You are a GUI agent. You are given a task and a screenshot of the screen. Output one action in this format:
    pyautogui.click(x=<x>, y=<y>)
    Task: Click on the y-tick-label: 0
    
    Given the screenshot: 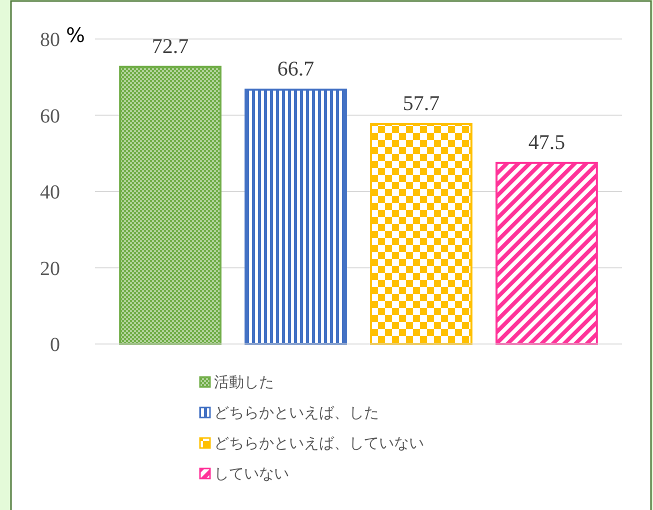 What is the action you would take?
    pyautogui.click(x=55, y=345)
    